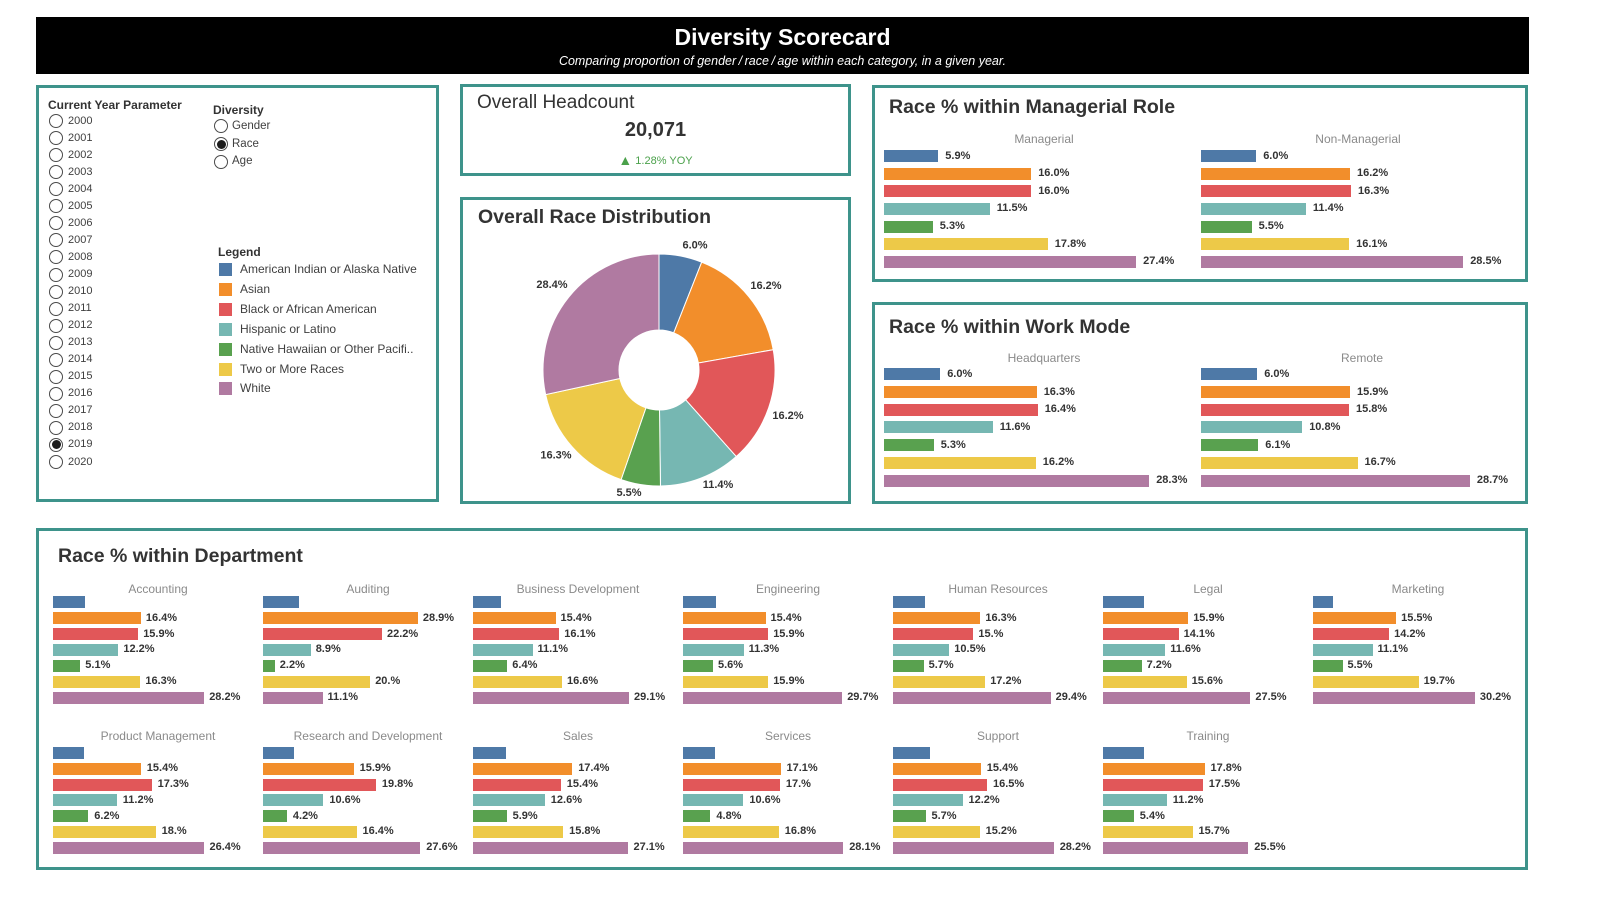 The width and height of the screenshot is (1599, 899). What do you see at coordinates (551, 285) in the screenshot?
I see `svg-text: 28.4%` at bounding box center [551, 285].